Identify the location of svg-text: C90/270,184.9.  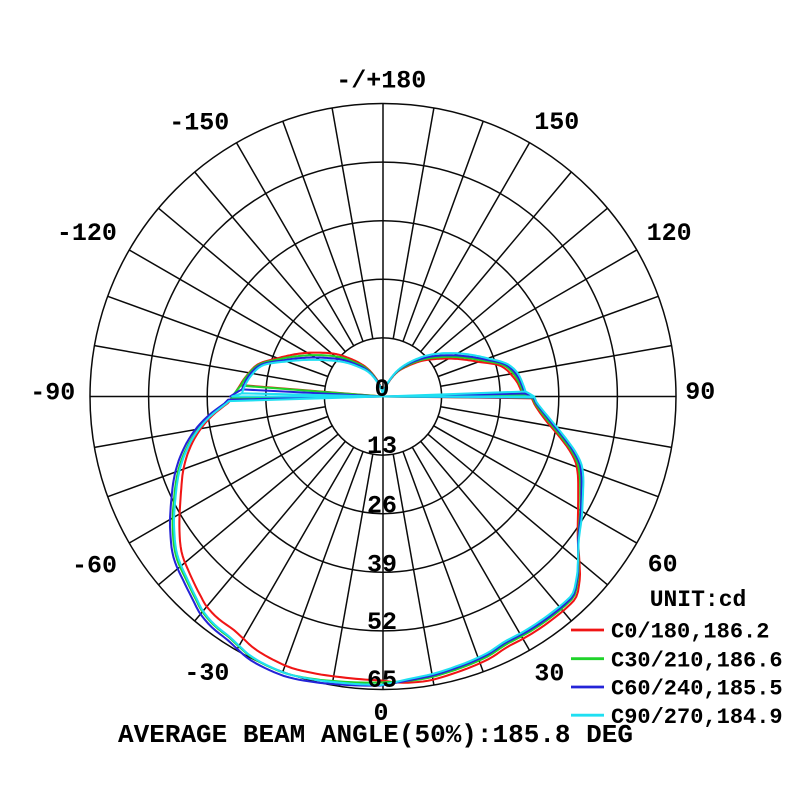
(697, 717).